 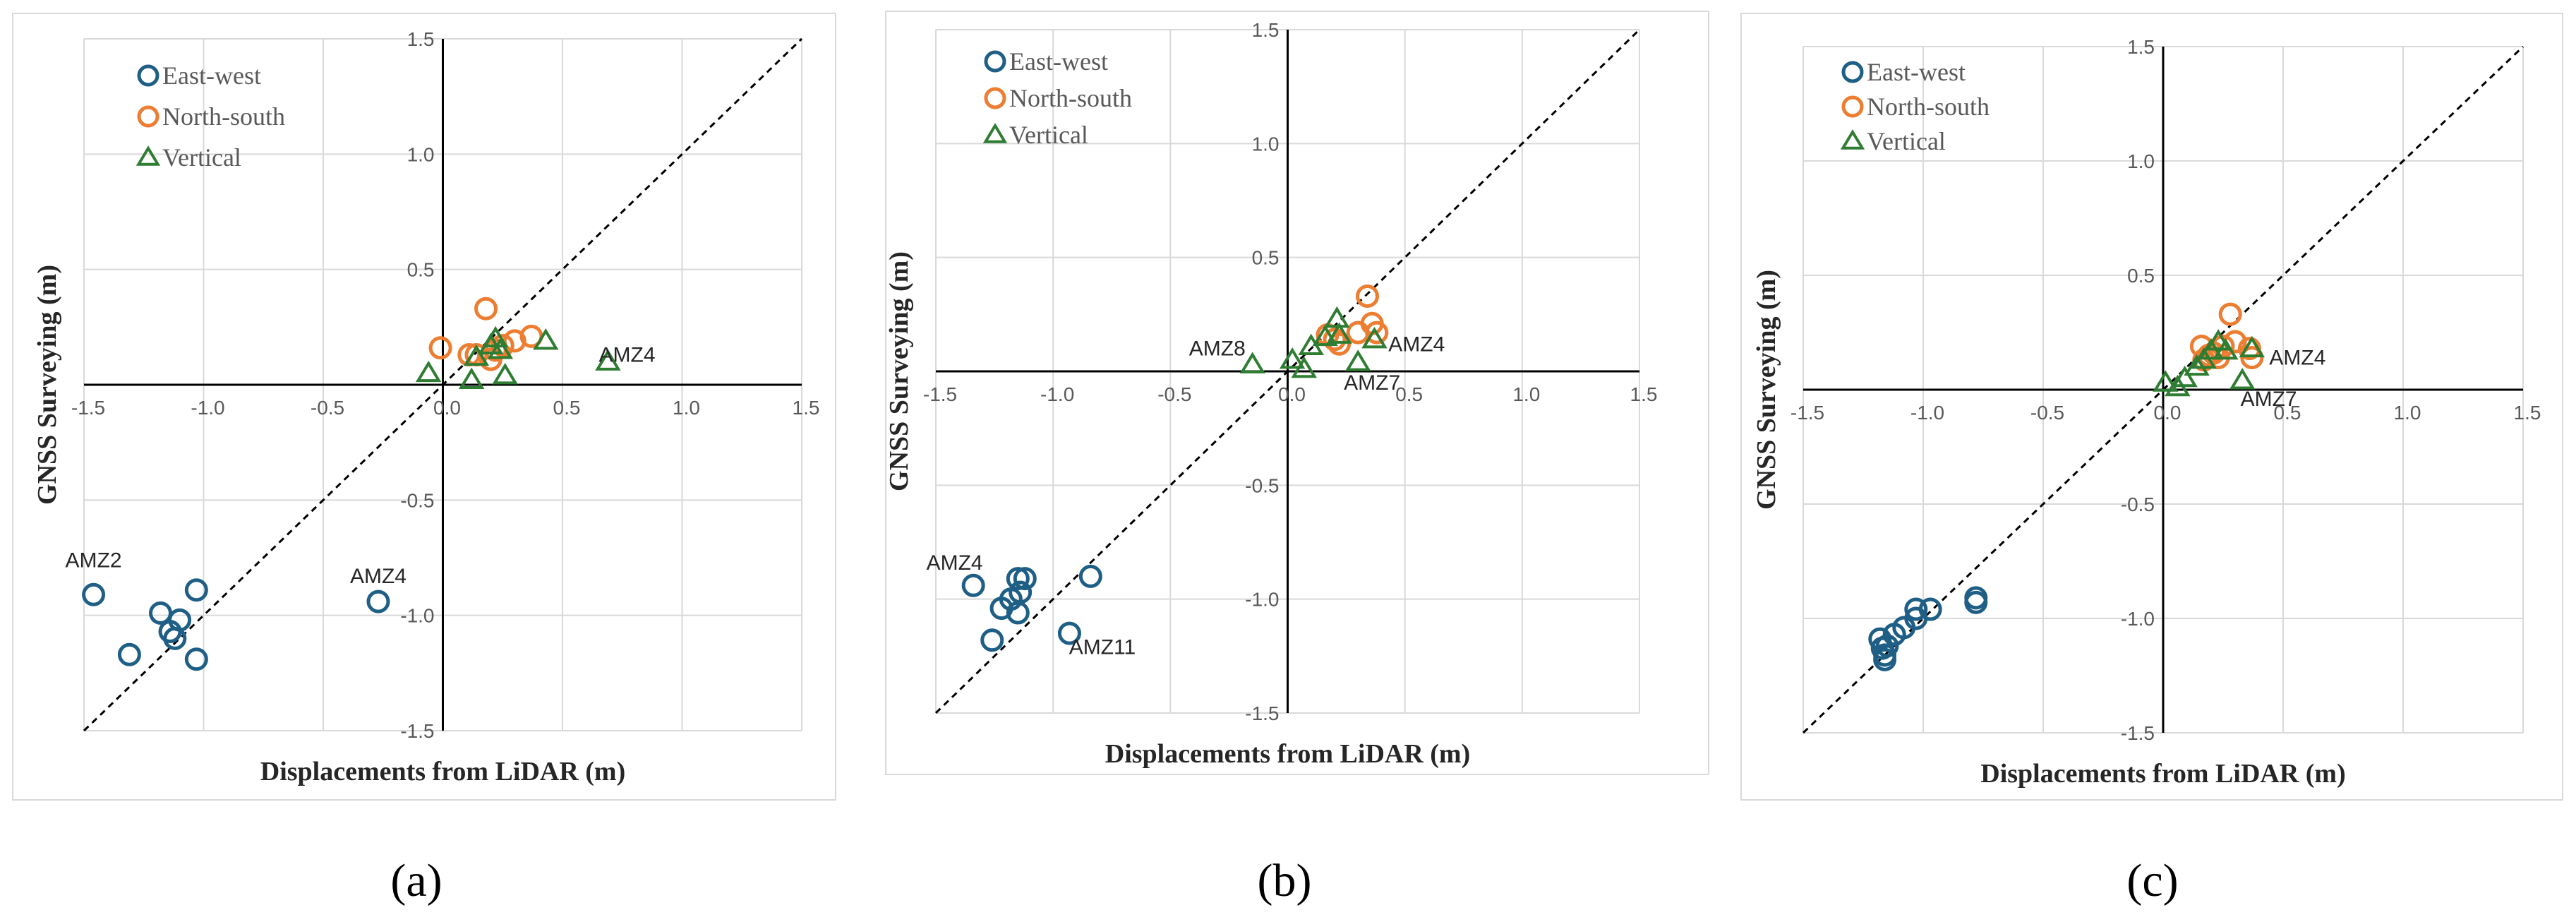 What do you see at coordinates (1266, 258) in the screenshot?
I see `y-tick-label: 0.5` at bounding box center [1266, 258].